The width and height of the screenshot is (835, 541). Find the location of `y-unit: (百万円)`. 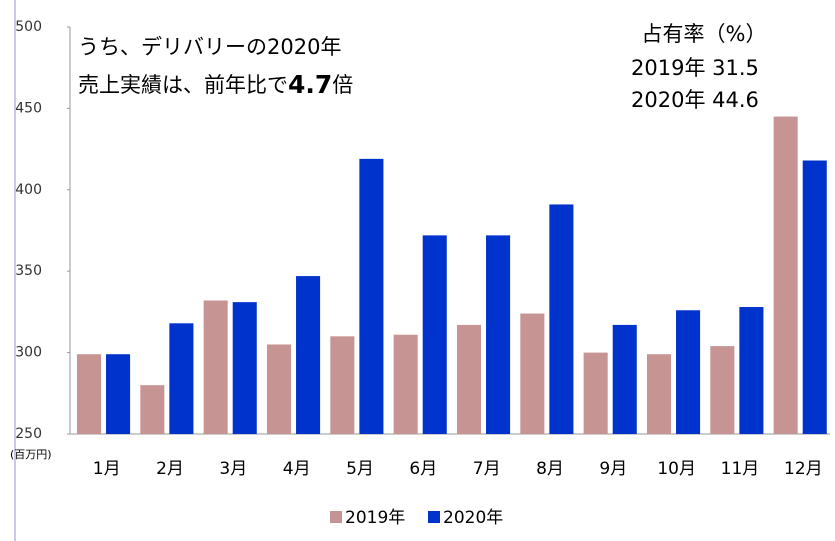

y-unit: (百万円) is located at coordinates (31, 454).